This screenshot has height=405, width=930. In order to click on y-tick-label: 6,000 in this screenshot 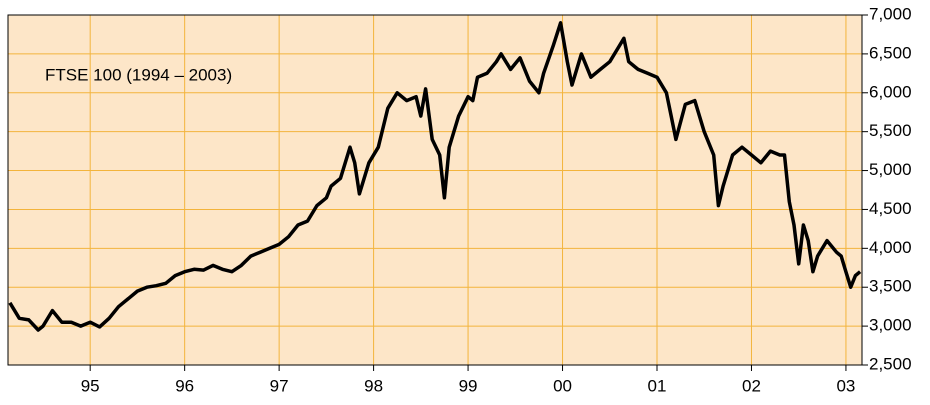, I will do `click(890, 91)`.